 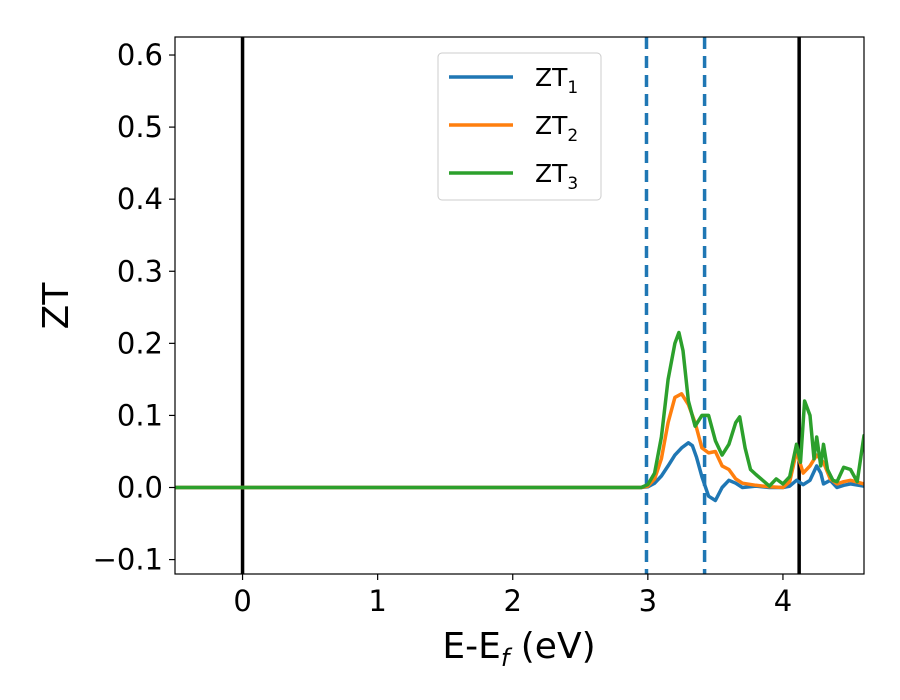 I want to click on y-tick-label: 0.6, so click(x=140, y=55).